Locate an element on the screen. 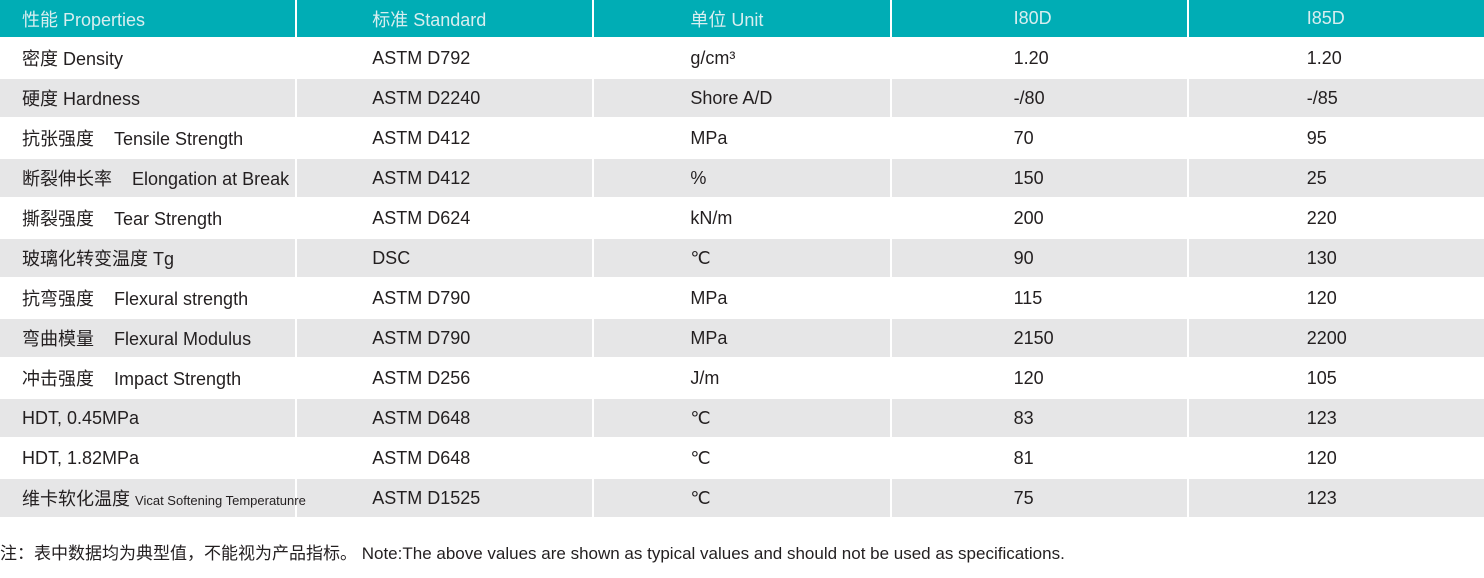 This screenshot has height=578, width=1484. i80d-cell: 200 is located at coordinates (1039, 218).